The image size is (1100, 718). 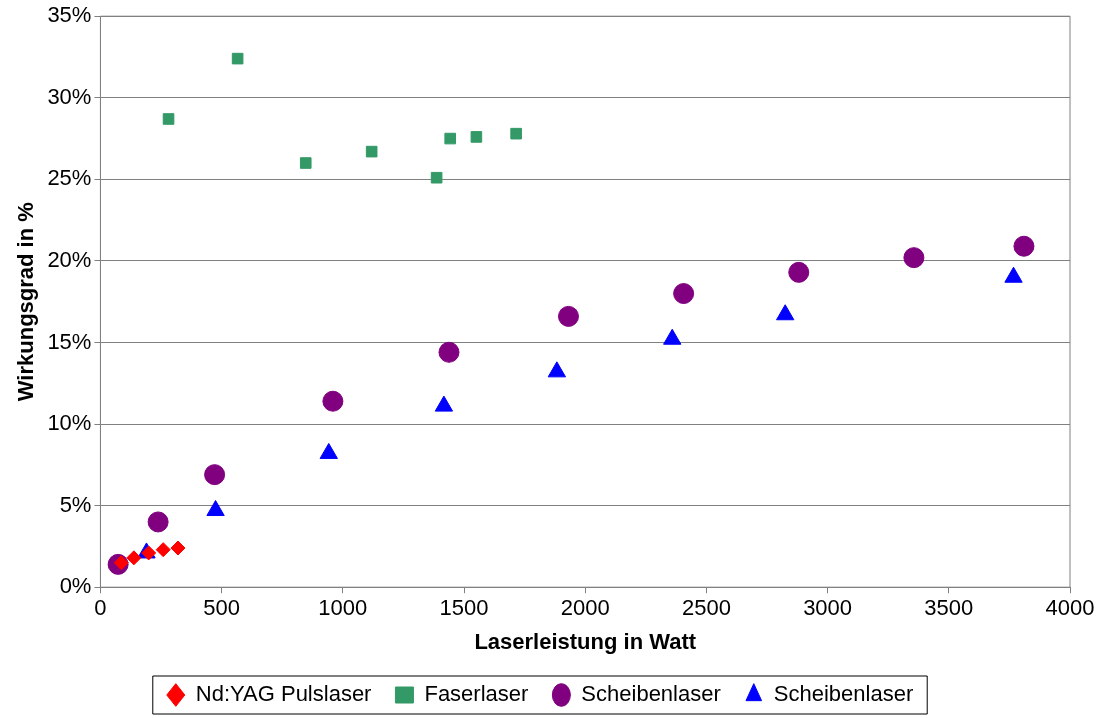 I want to click on y-tick-label: 35%, so click(x=69, y=15).